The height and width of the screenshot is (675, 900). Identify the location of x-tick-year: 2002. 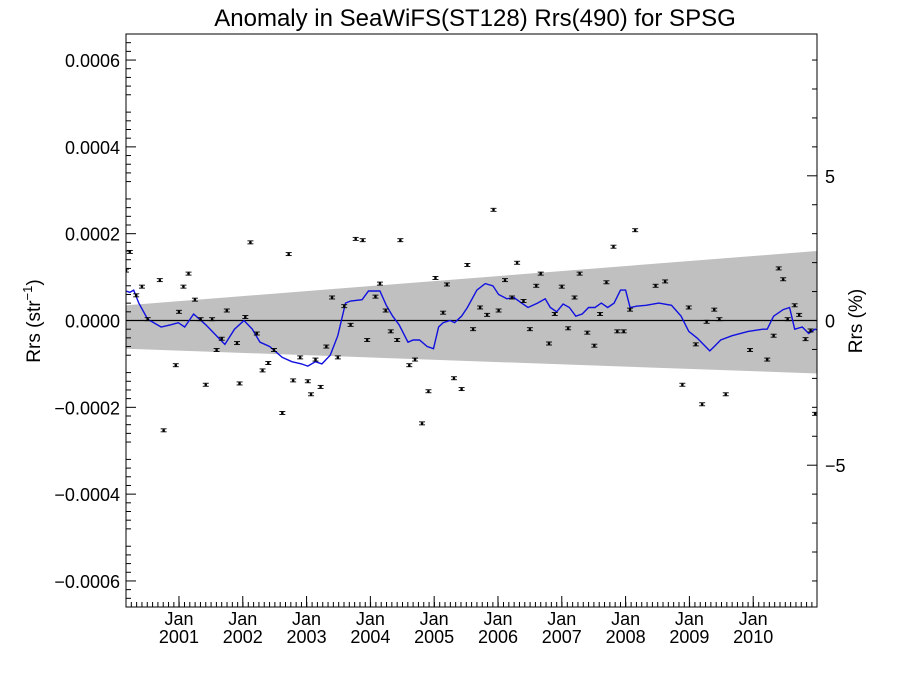
(243, 637).